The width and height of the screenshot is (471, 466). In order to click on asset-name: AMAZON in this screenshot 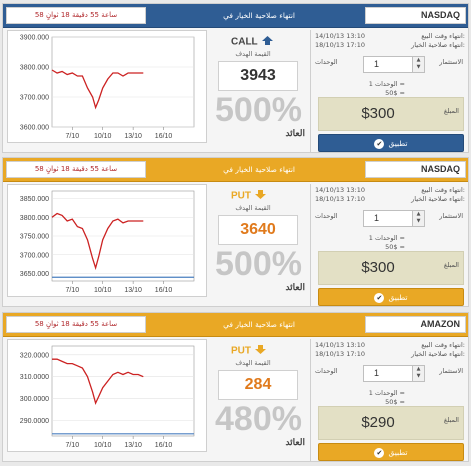, I will do `click(415, 324)`.